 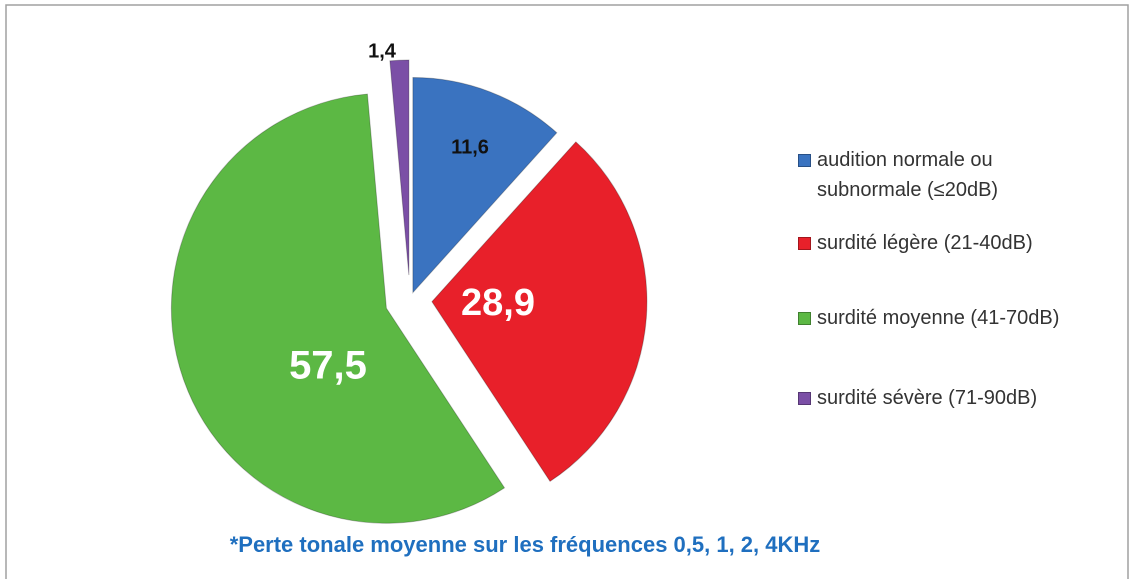 I want to click on legend-item: audition normale ou subnormale (≤20dB), so click(x=948, y=175).